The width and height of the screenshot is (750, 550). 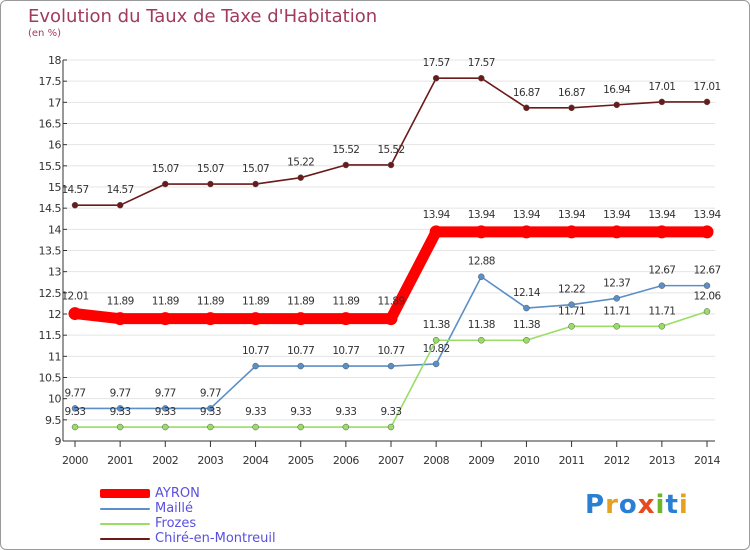 I want to click on y-tick-label: 10, so click(x=54, y=399).